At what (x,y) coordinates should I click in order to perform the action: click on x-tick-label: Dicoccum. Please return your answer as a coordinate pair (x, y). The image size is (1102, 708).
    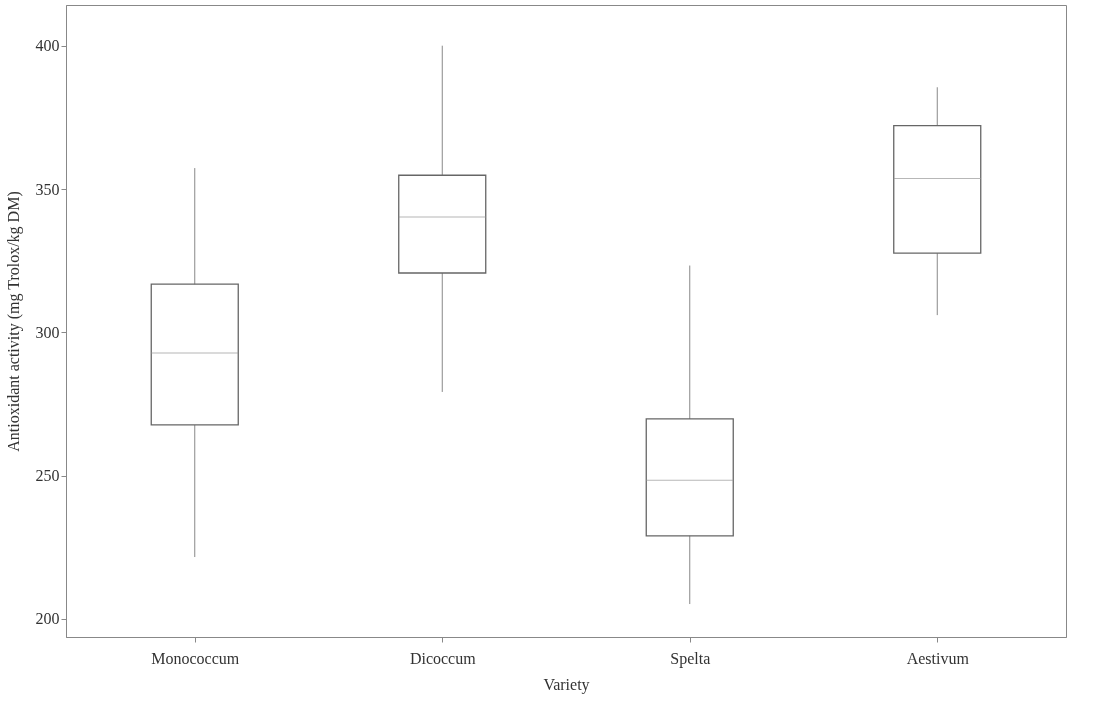
    Looking at the image, I should click on (443, 658).